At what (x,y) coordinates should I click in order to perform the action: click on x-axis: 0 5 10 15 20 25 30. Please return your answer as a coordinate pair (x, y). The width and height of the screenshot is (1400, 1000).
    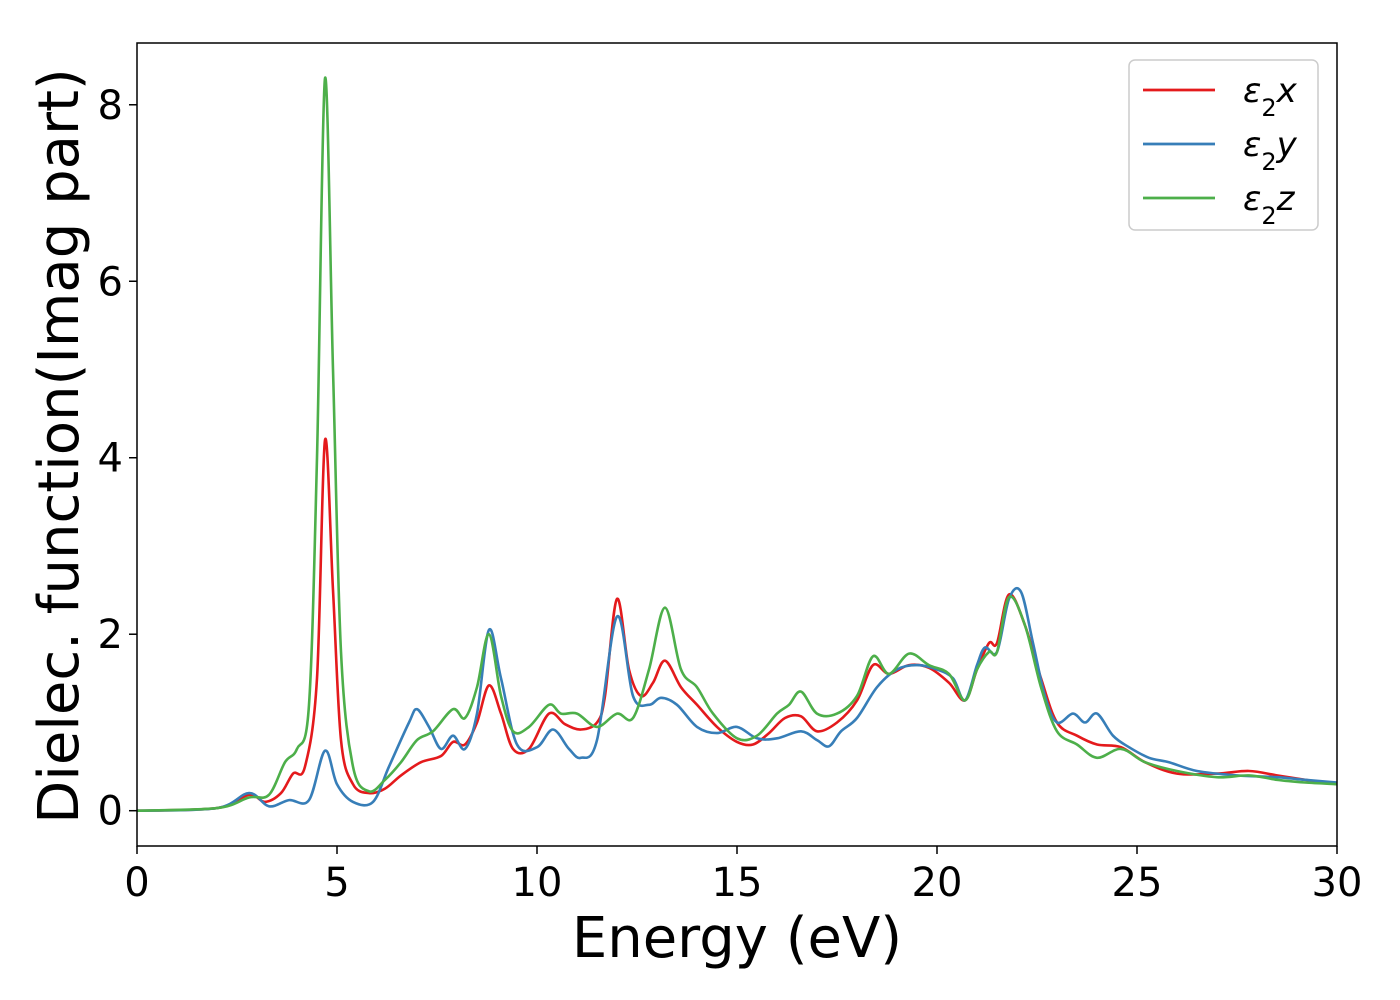
    Looking at the image, I should click on (743, 876).